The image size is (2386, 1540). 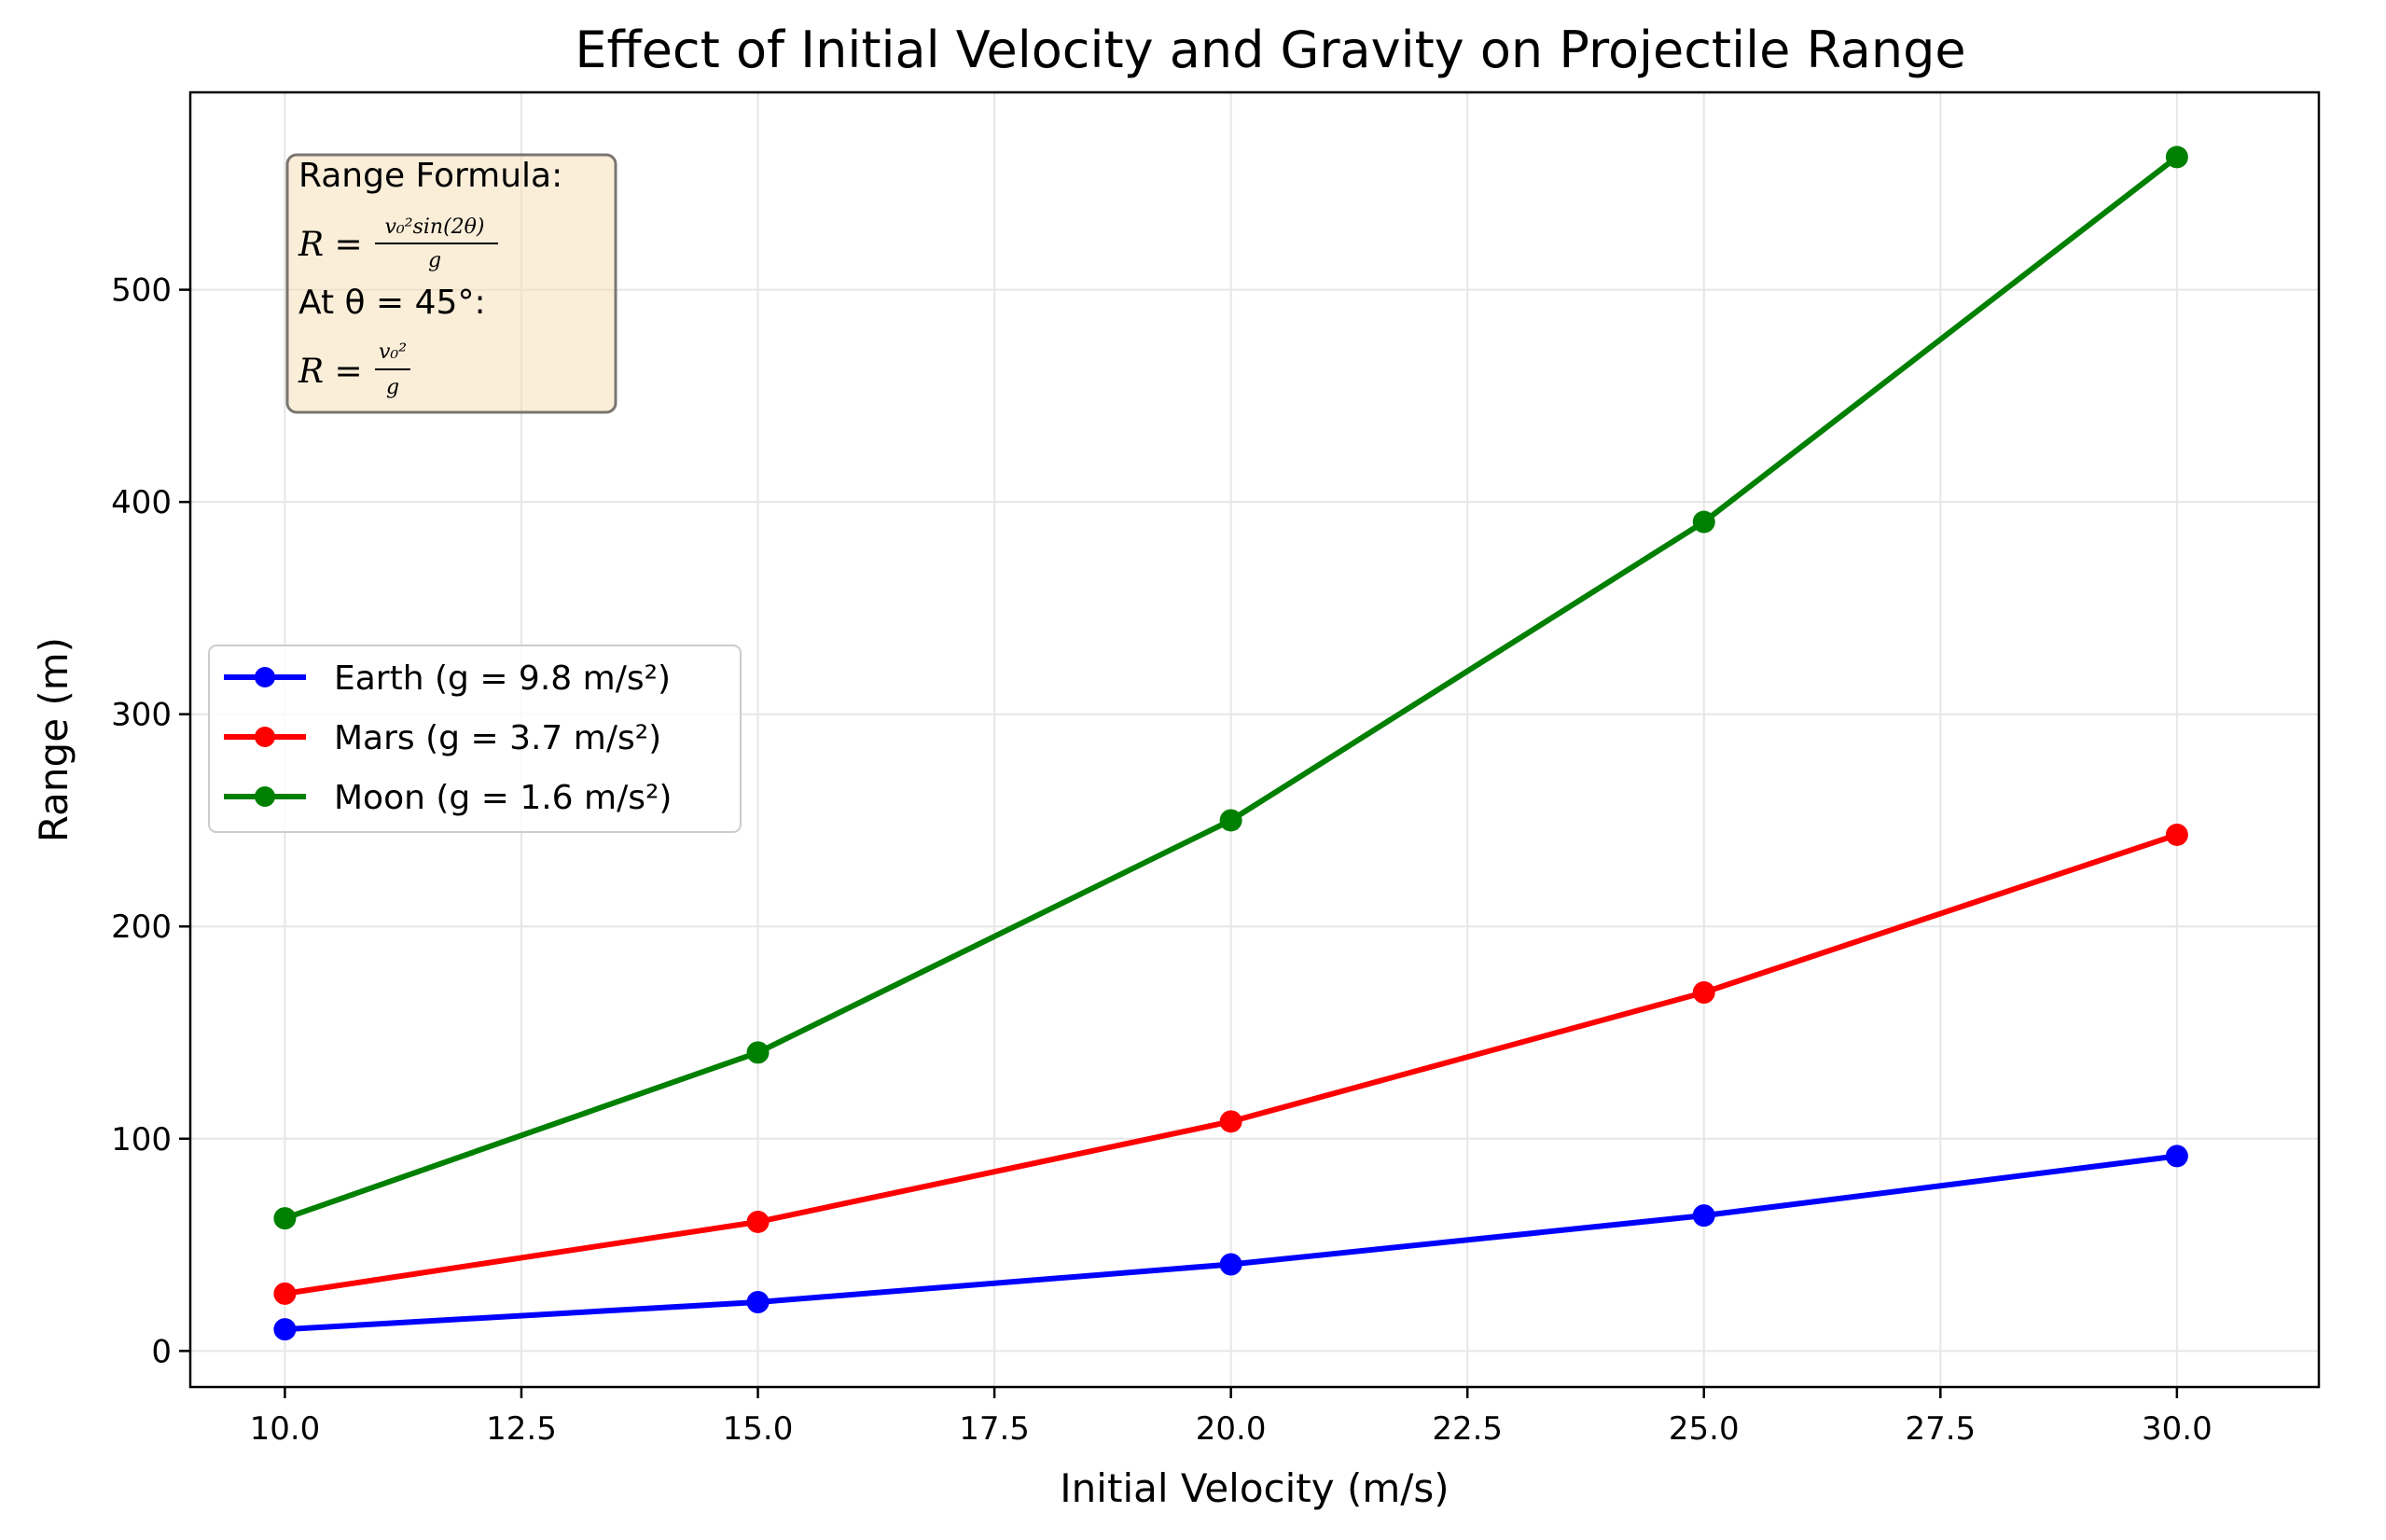 I want to click on legend-marker-moon, so click(x=265, y=797).